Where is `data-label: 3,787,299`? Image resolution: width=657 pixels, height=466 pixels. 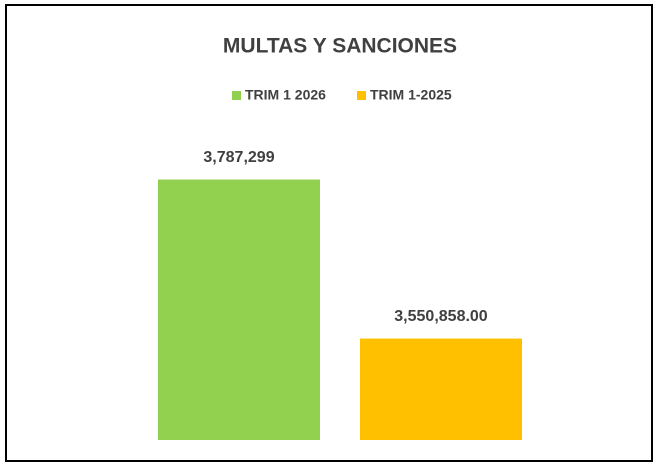 data-label: 3,787,299 is located at coordinates (238, 157).